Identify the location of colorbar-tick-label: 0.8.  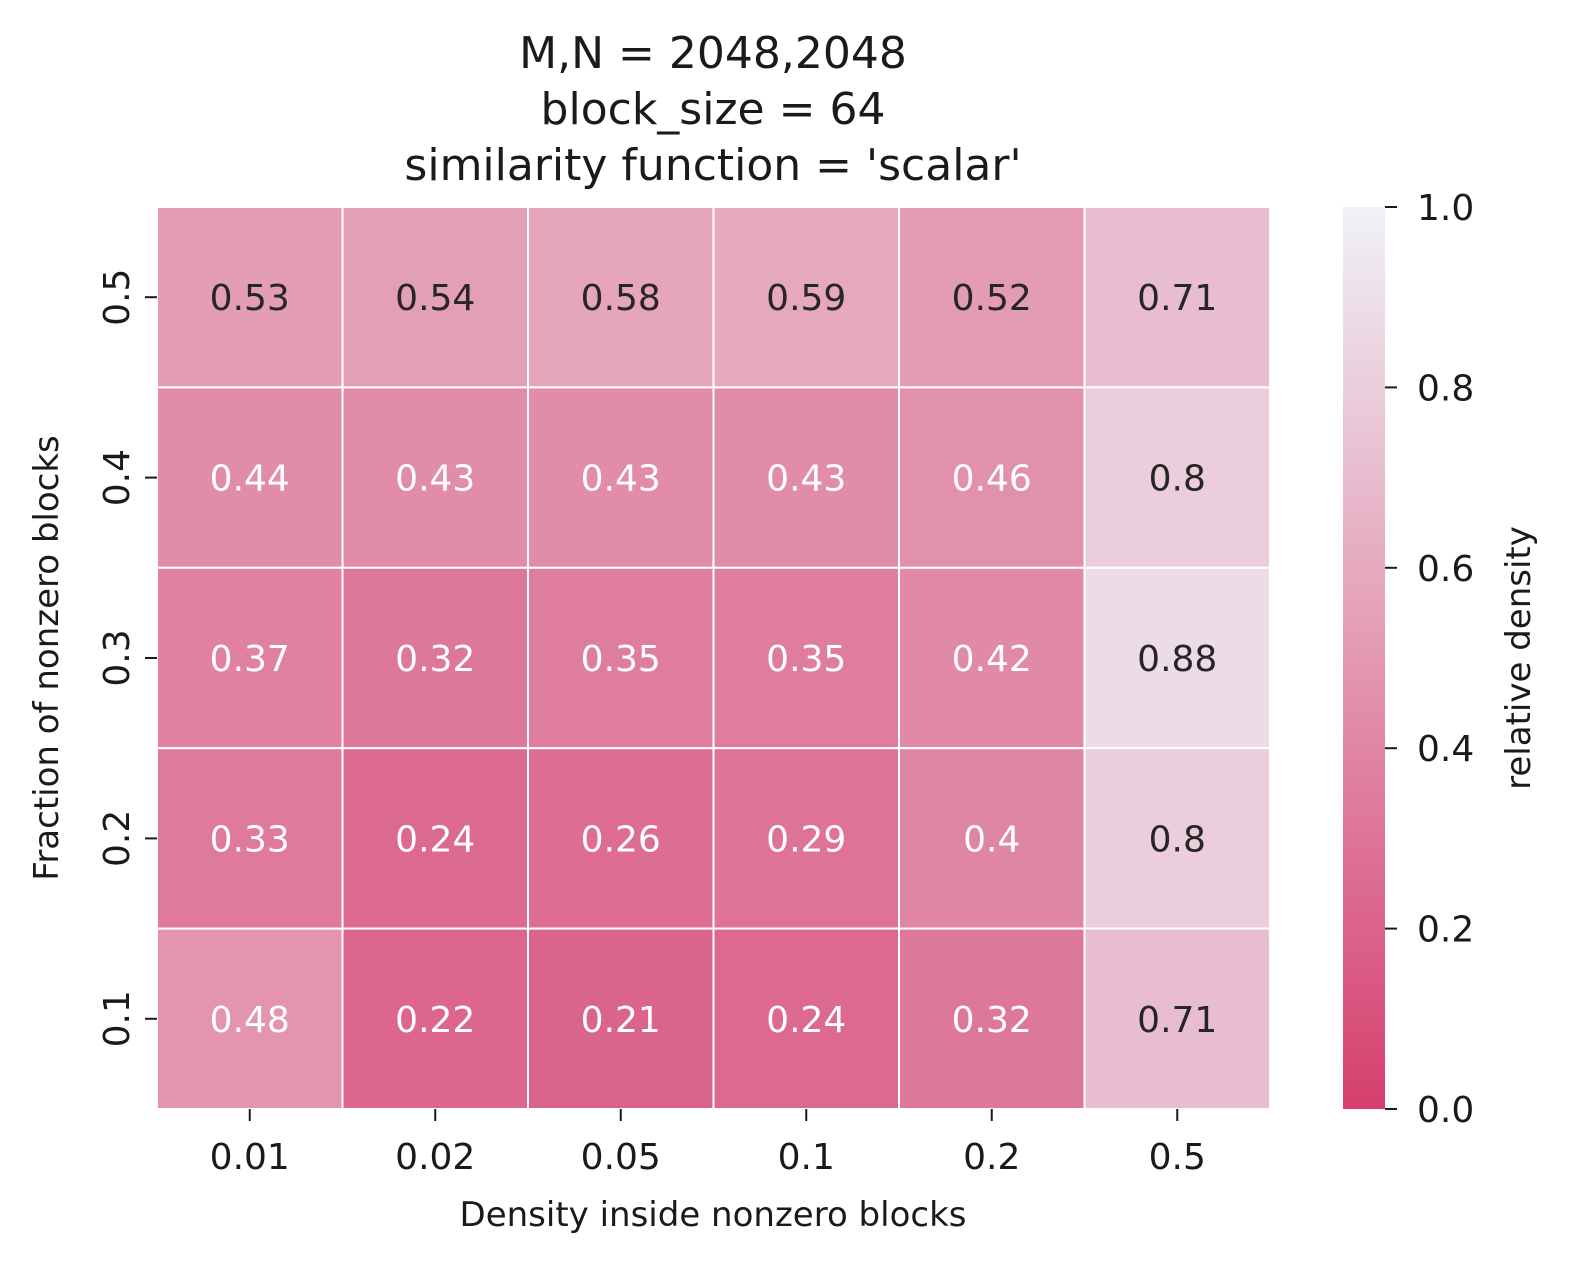
(1445, 388).